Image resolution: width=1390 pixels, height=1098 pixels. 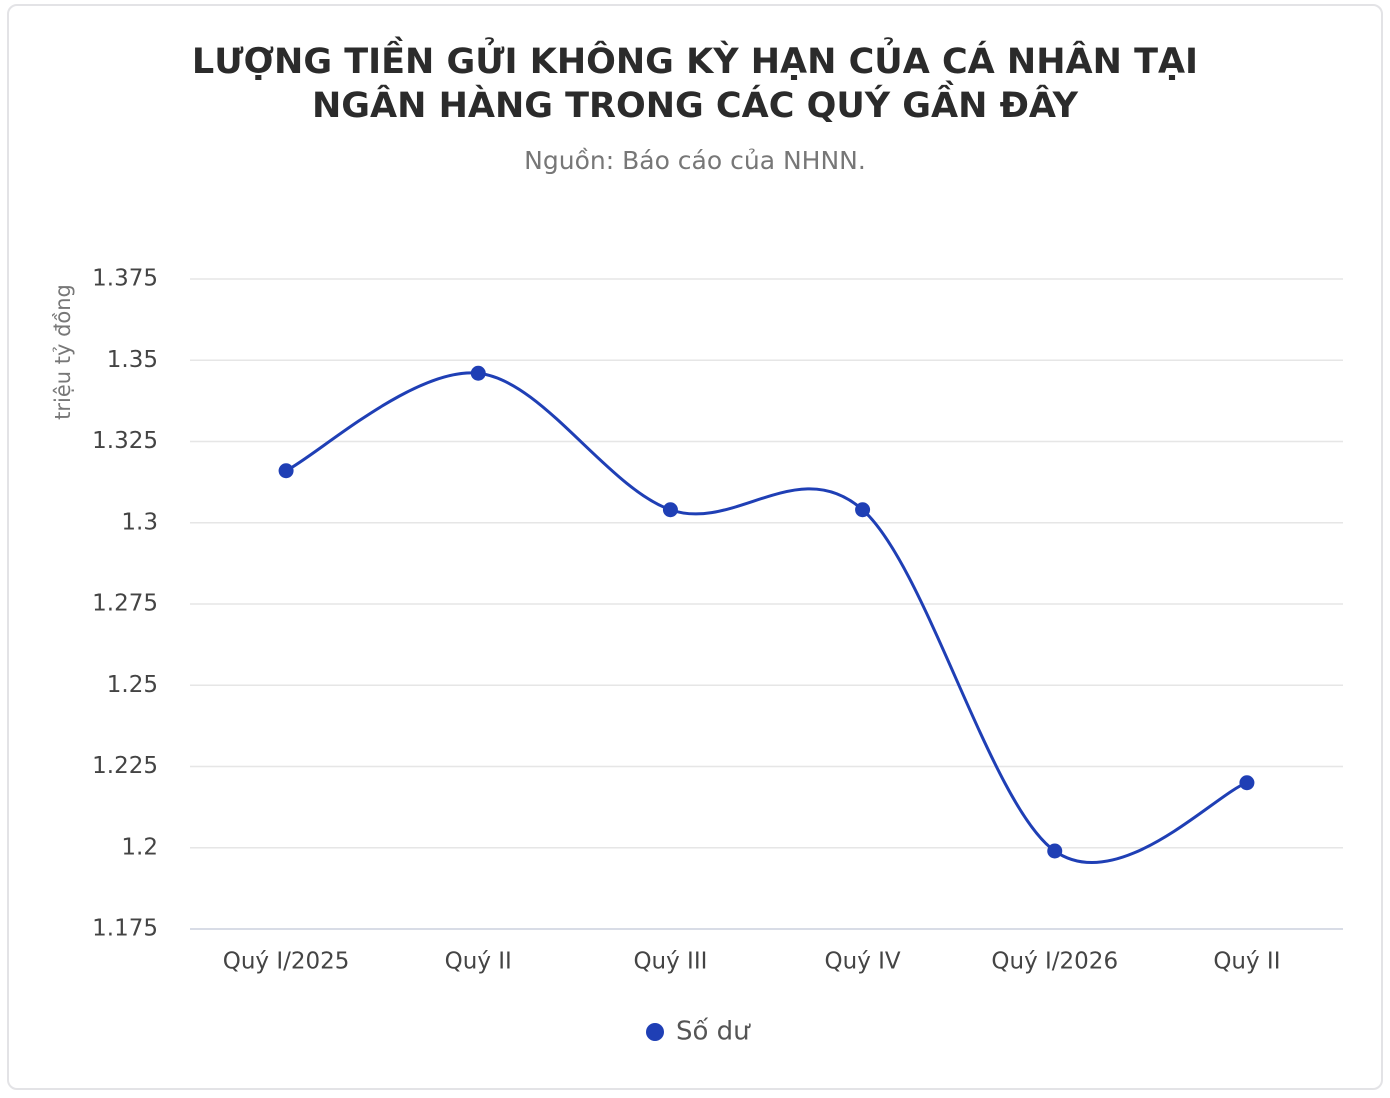 I want to click on x-tick-label: Quý I/2026, so click(x=1054, y=962).